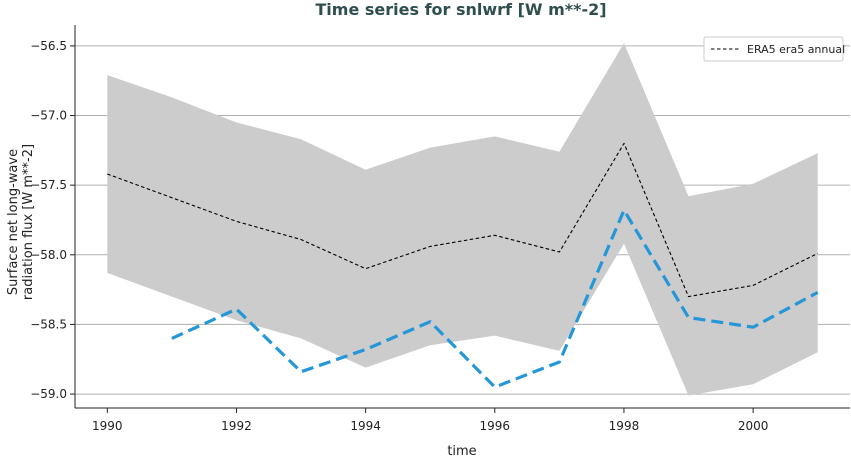 The image size is (851, 457). I want to click on y-axis-label-line-1: Surface net long-wave, so click(13, 222).